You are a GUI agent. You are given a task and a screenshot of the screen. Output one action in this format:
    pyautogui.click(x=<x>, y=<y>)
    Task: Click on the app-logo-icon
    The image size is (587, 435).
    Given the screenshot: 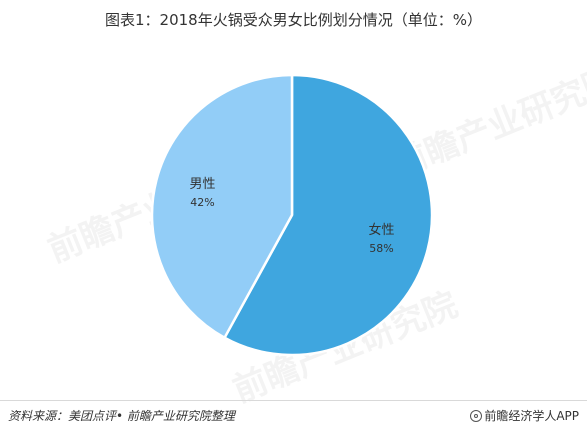 What is the action you would take?
    pyautogui.click(x=476, y=416)
    